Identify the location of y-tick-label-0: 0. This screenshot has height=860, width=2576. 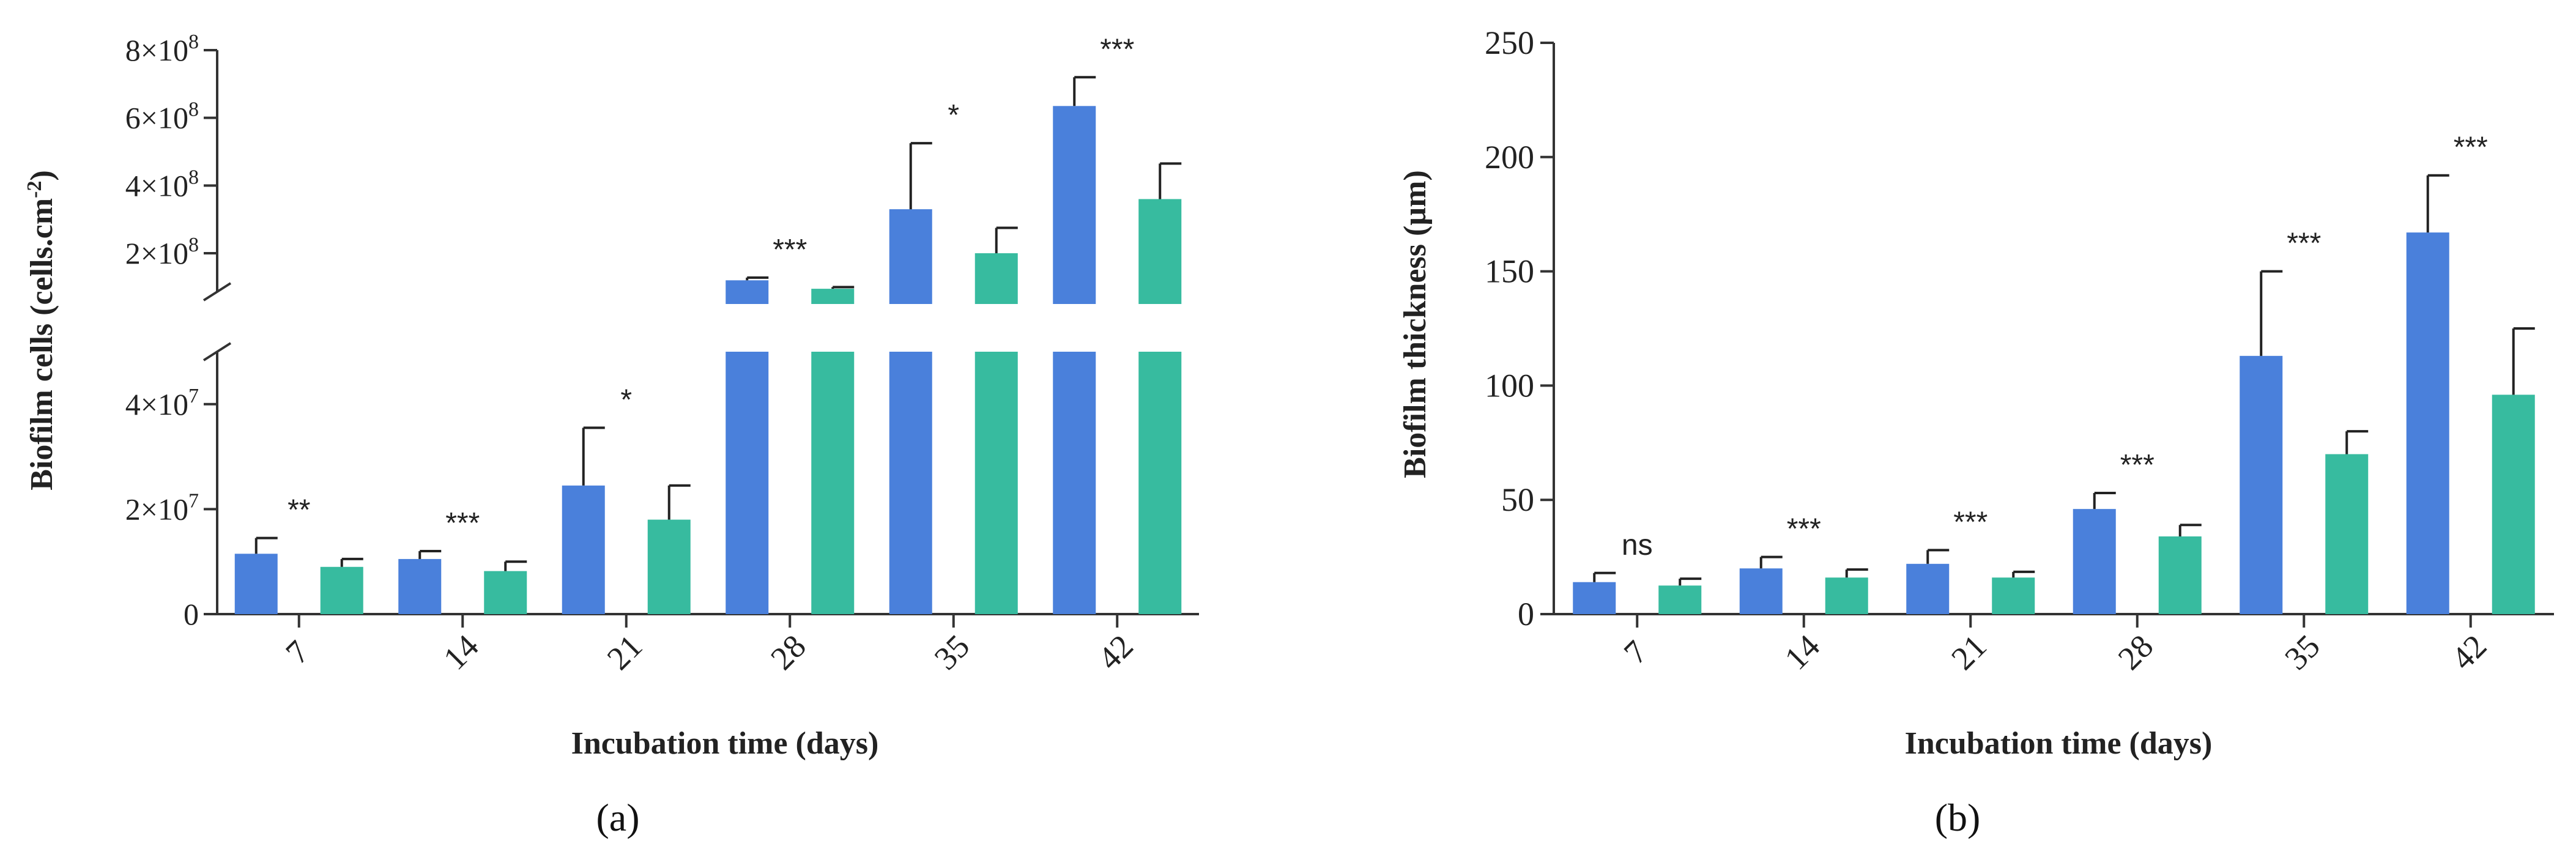
(1526, 614).